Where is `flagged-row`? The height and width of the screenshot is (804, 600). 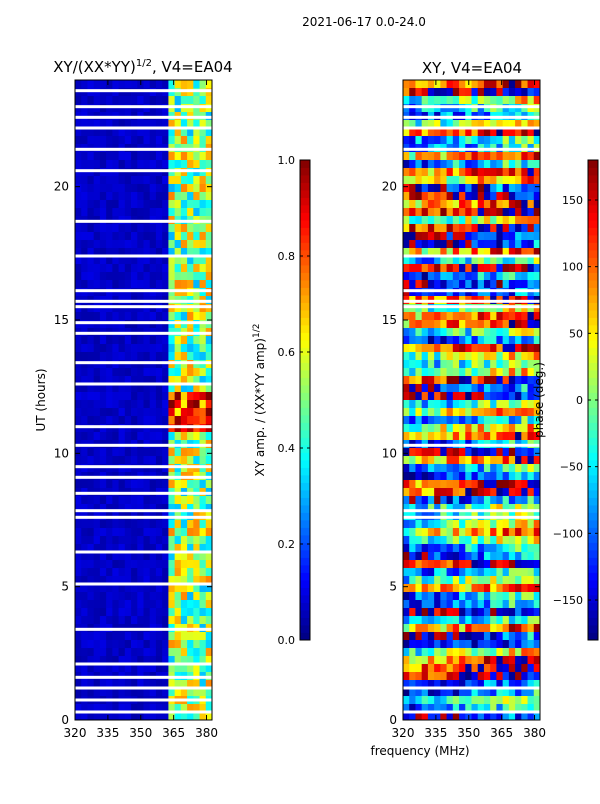
flagged-row is located at coordinates (471, 301).